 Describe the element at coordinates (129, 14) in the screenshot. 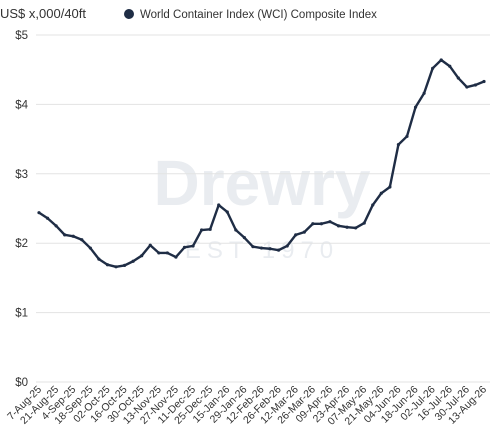

I see `legend-marker` at that location.